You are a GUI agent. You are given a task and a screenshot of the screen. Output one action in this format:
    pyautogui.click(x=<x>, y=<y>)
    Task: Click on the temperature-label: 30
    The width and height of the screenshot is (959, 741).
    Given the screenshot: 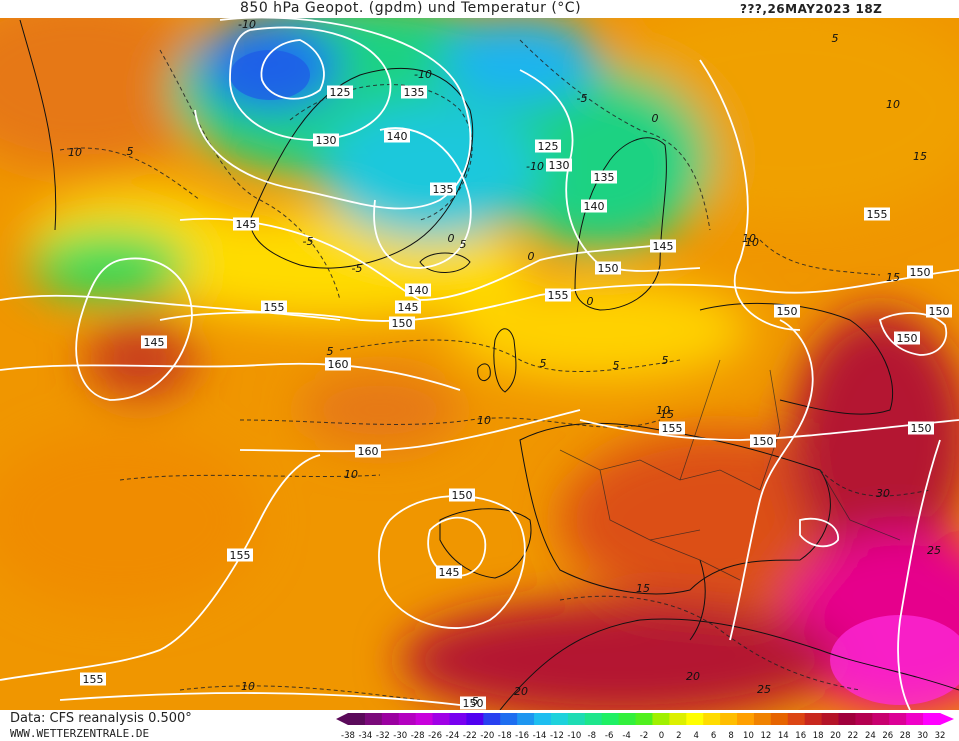 What is the action you would take?
    pyautogui.click(x=883, y=493)
    